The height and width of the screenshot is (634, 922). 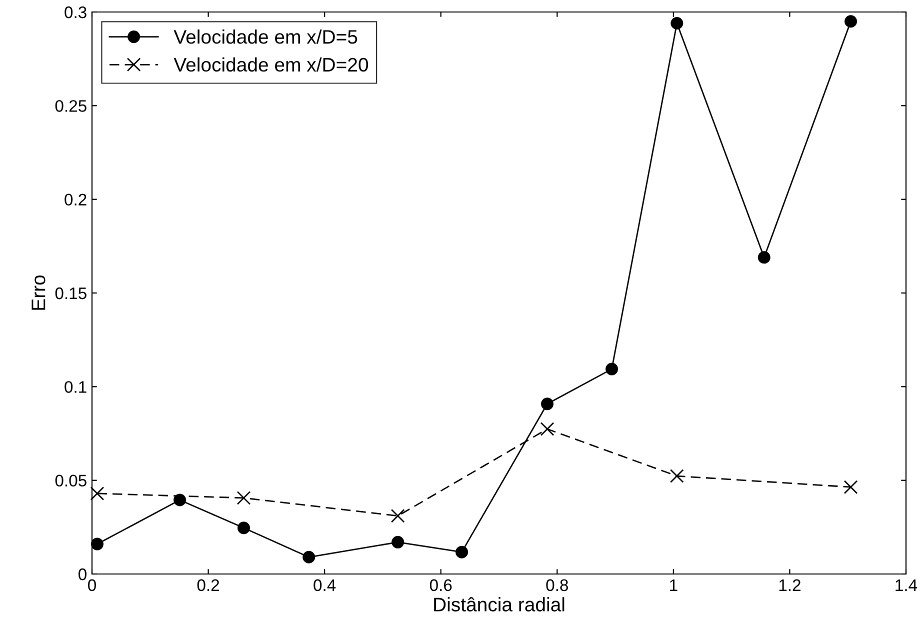 I want to click on y-tick-label: 0.25, so click(x=70, y=106).